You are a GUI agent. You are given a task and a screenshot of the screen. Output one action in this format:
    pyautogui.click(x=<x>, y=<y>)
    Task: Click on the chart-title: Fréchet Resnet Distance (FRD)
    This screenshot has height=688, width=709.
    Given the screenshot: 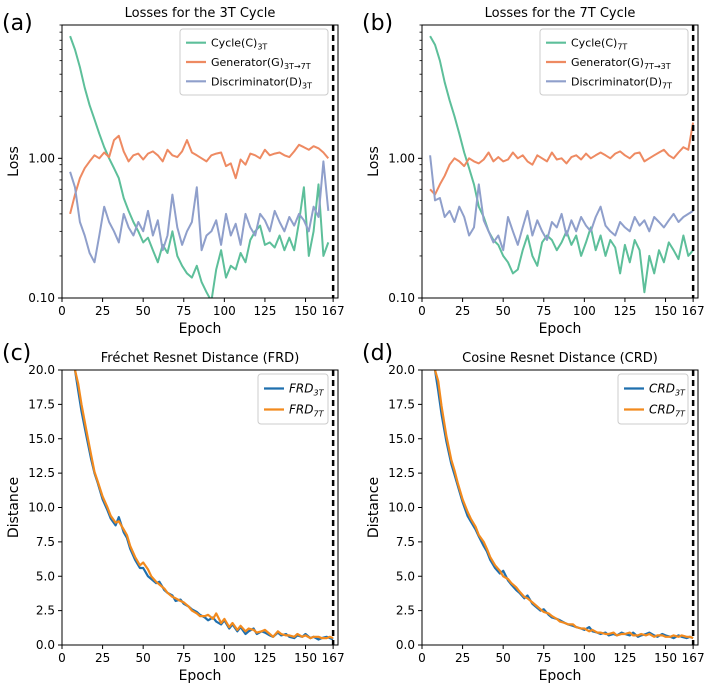 What is the action you would take?
    pyautogui.click(x=200, y=358)
    